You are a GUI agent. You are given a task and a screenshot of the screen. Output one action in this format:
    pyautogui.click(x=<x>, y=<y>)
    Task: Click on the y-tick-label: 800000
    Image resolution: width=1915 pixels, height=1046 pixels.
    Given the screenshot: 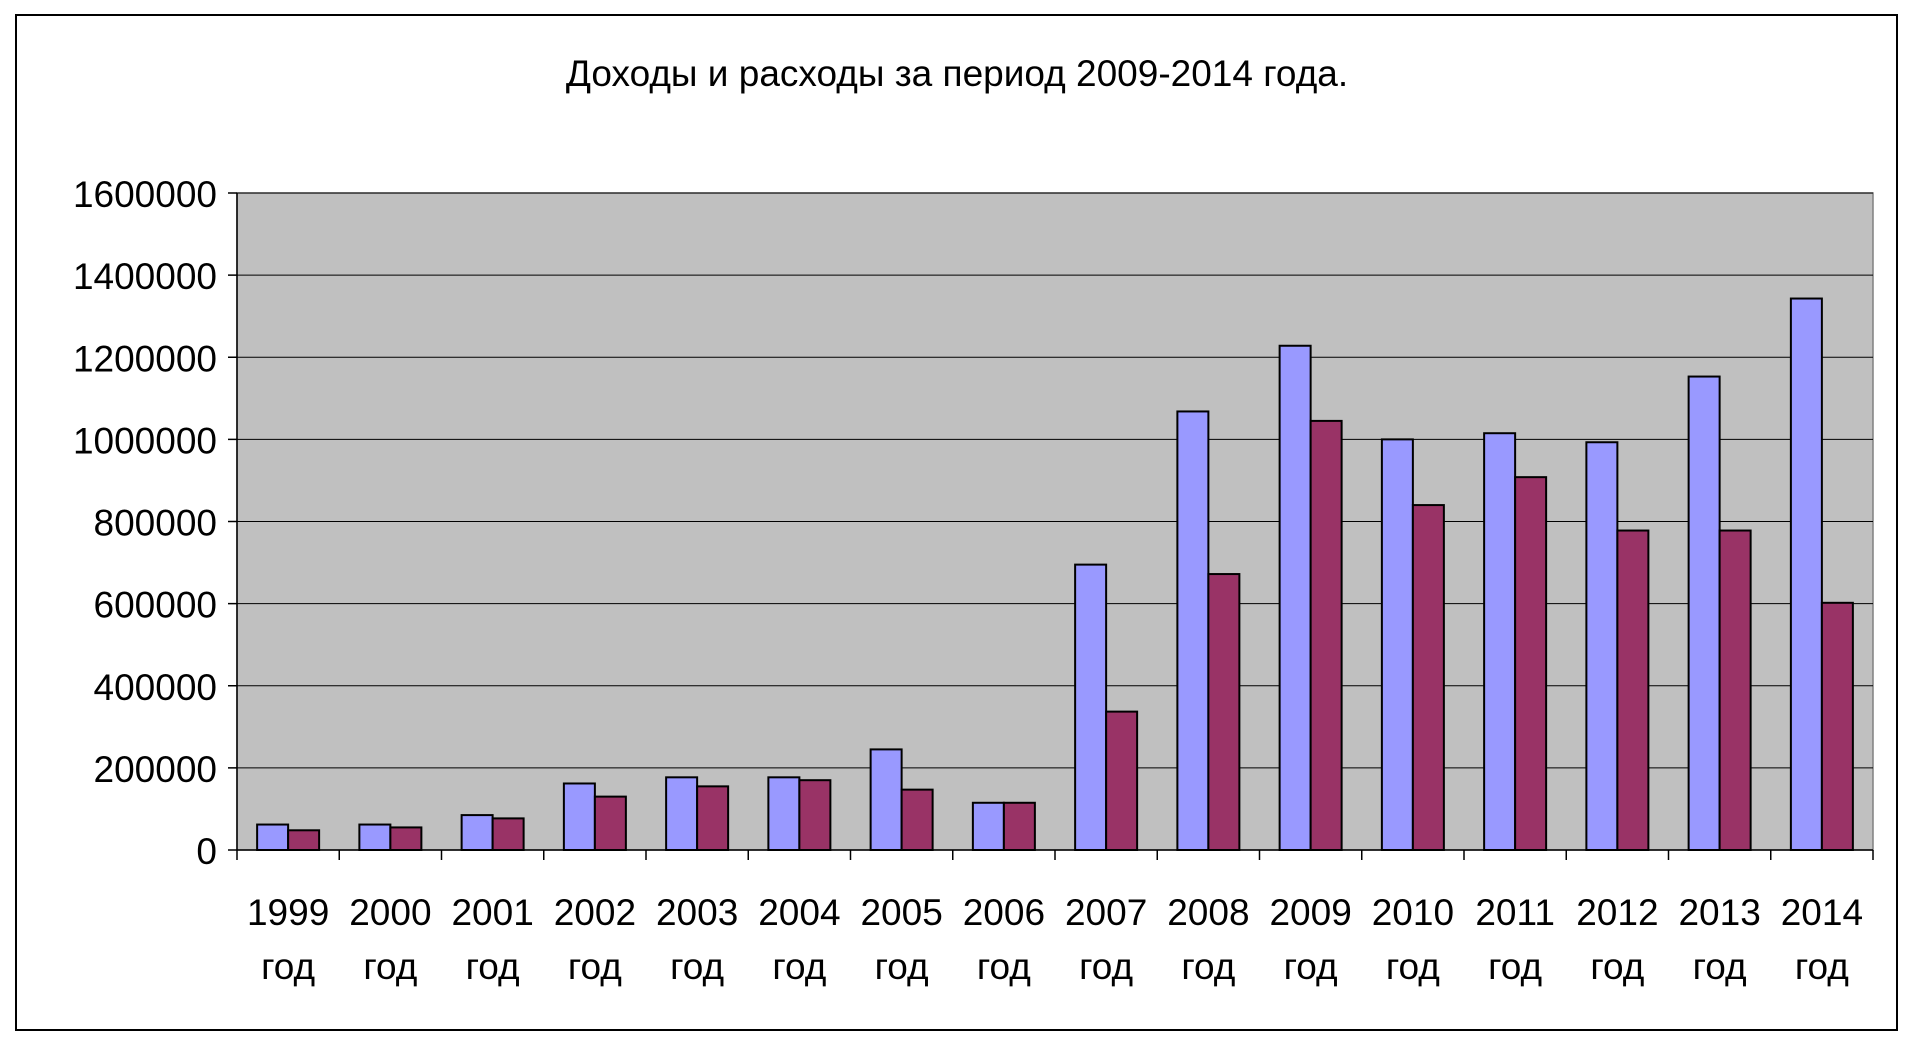 What is the action you would take?
    pyautogui.click(x=155, y=523)
    